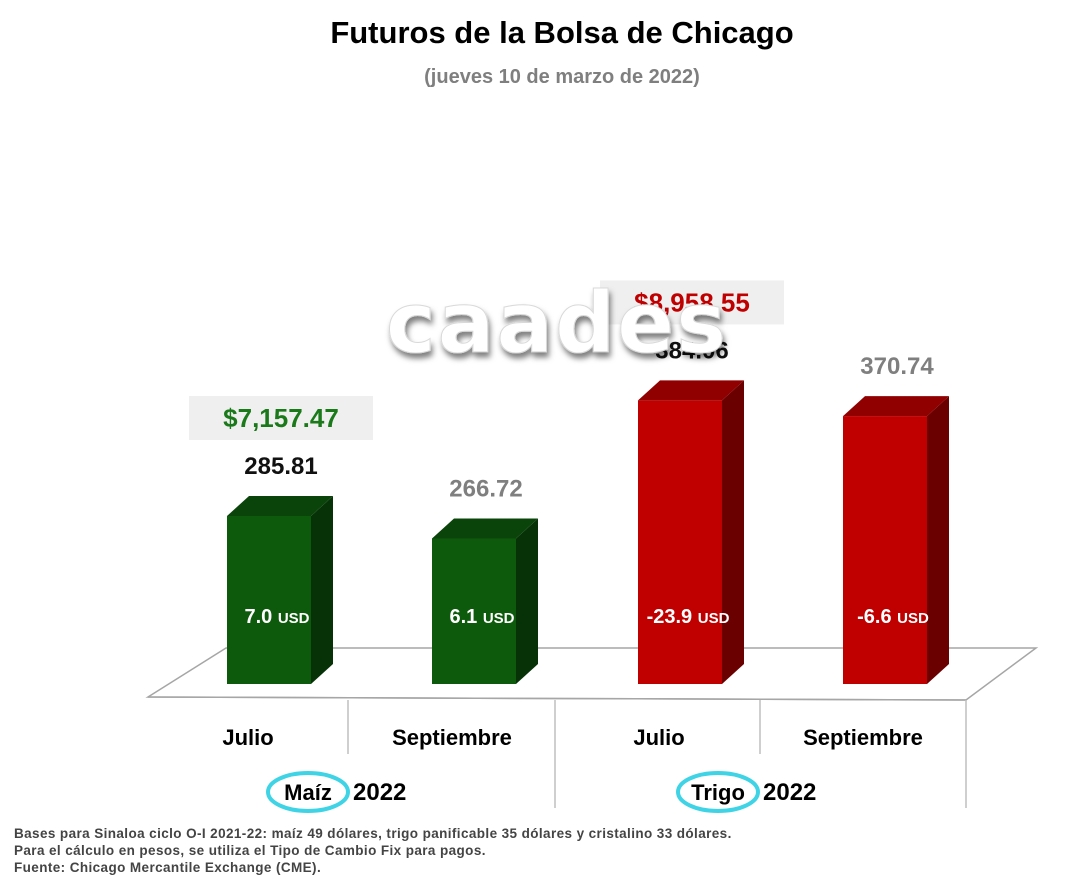  Describe the element at coordinates (280, 466) in the screenshot. I see `data-label: 285.81` at that location.